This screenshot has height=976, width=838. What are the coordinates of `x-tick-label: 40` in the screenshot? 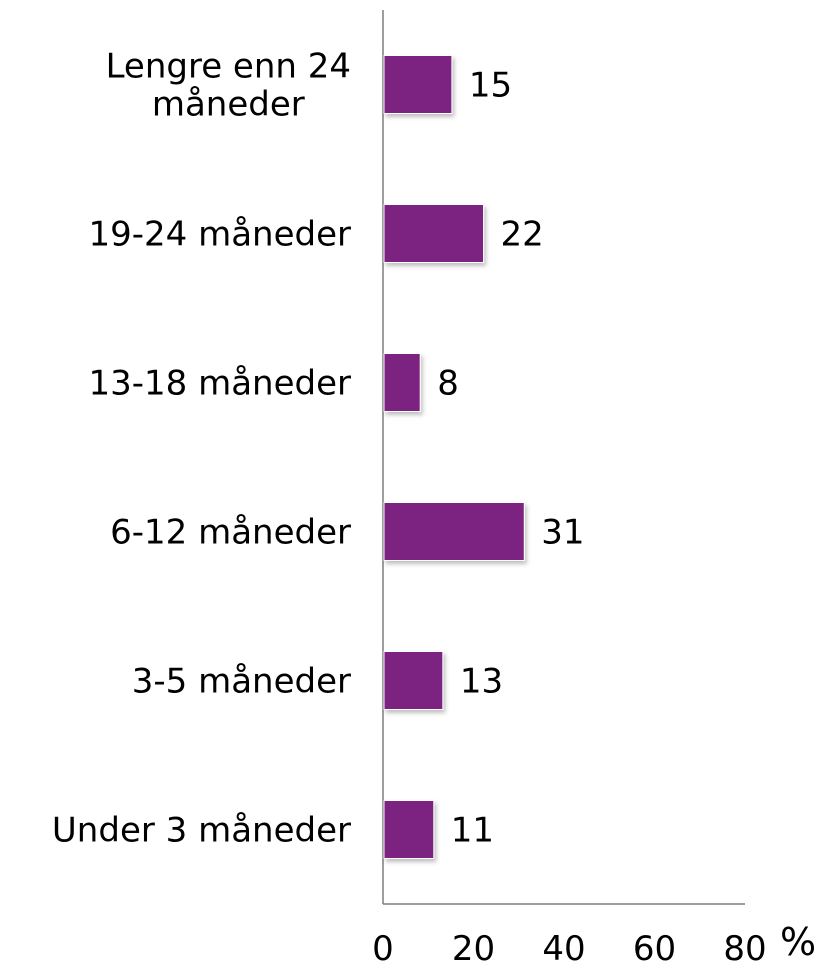 It's located at (563, 949).